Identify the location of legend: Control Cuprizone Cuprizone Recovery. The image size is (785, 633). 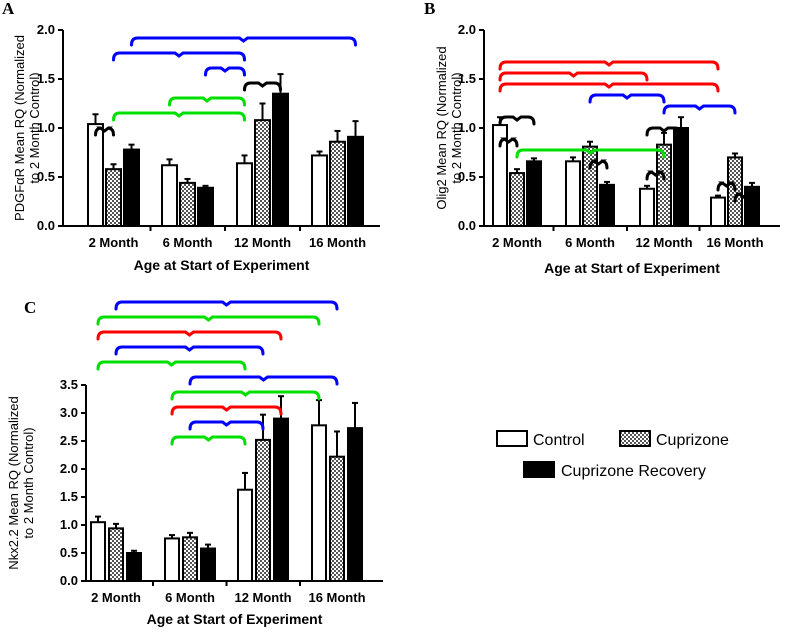
(612, 455).